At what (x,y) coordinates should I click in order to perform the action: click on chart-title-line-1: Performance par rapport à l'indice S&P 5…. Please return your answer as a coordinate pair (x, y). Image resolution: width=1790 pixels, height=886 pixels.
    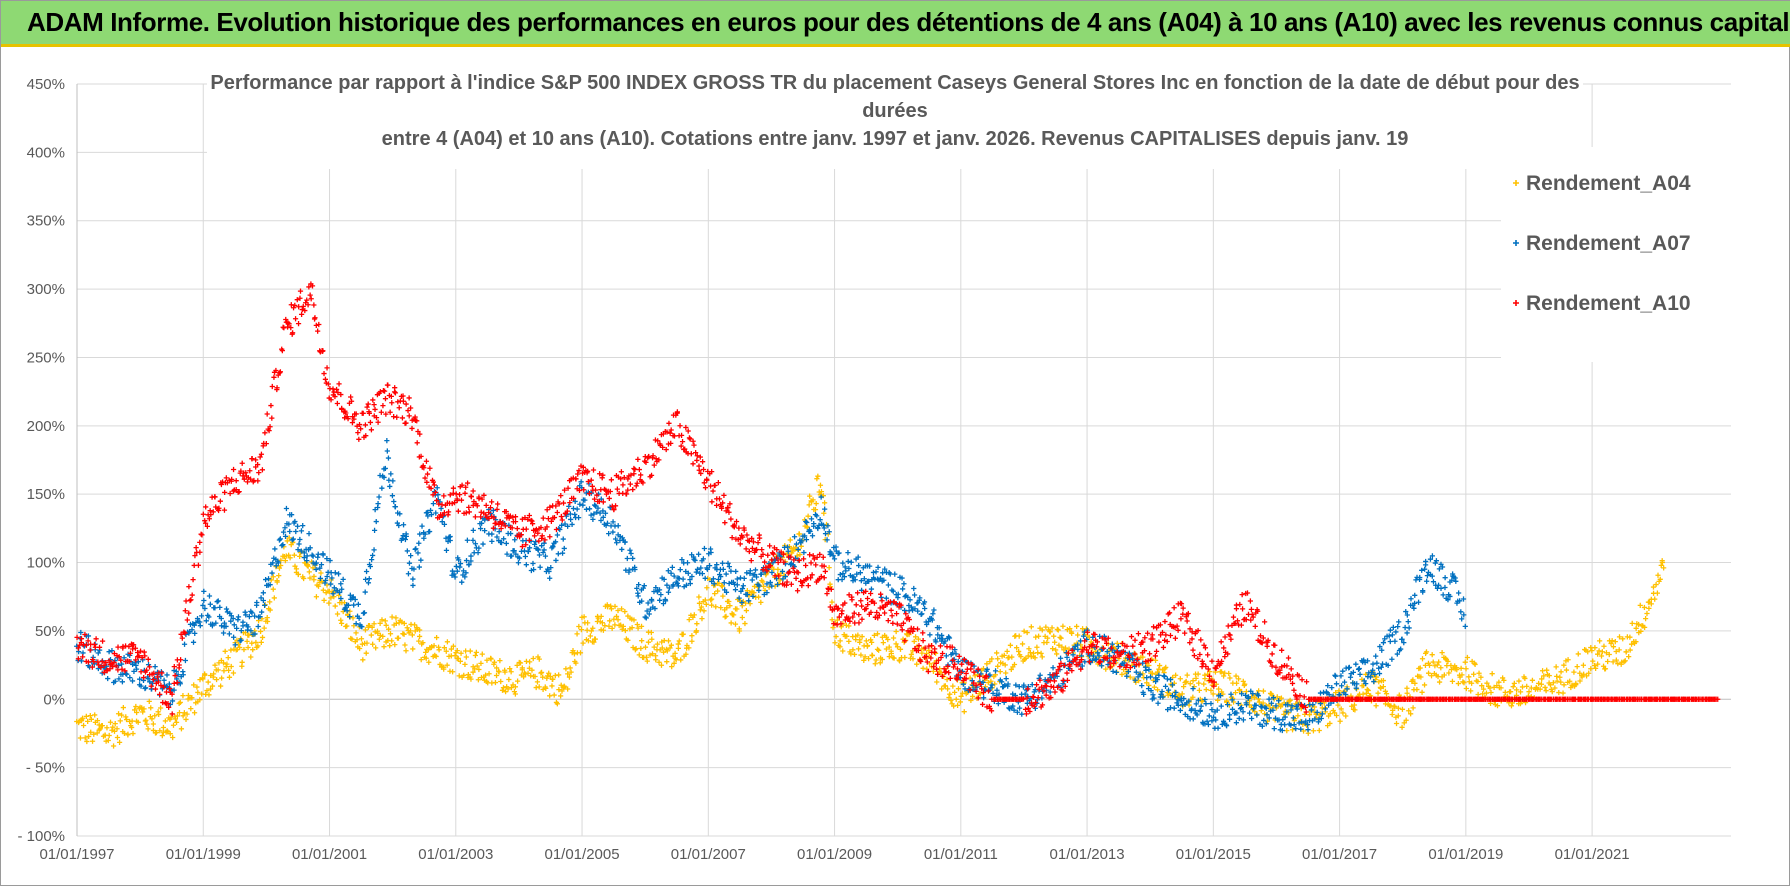
    Looking at the image, I should click on (894, 83).